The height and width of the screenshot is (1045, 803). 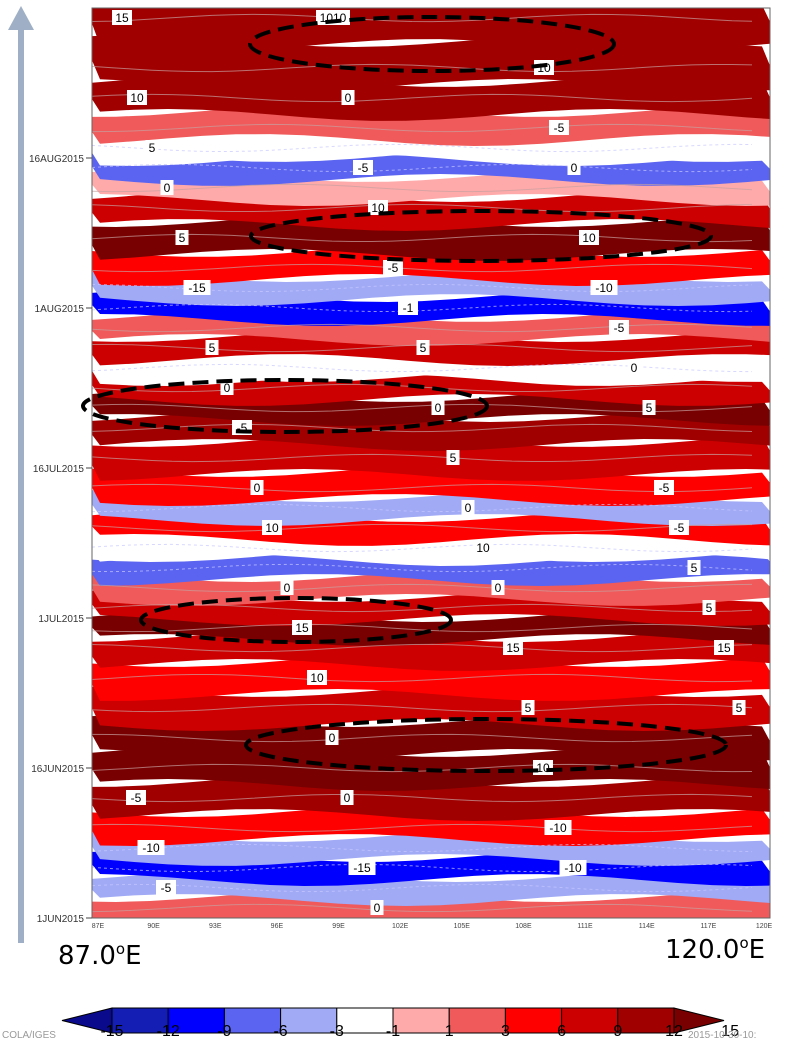 What do you see at coordinates (59, 469) in the screenshot?
I see `y-tick-label: 16JUL2015` at bounding box center [59, 469].